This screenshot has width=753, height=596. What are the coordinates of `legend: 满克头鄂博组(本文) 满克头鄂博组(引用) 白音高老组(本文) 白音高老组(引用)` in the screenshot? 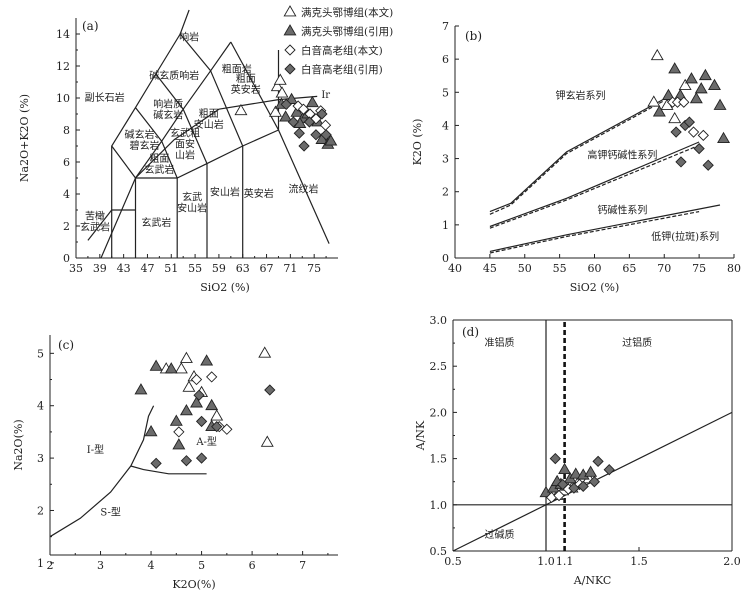 It's located at (338, 40).